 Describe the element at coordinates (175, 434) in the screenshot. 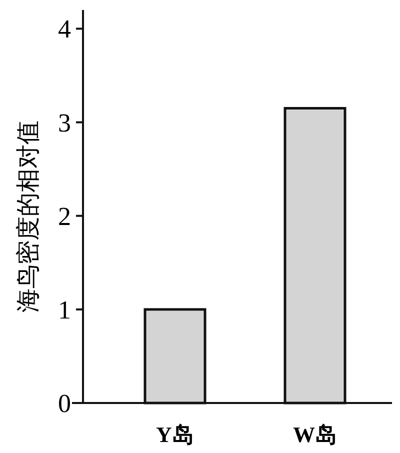

I see `x-tick-label: Y岛` at that location.